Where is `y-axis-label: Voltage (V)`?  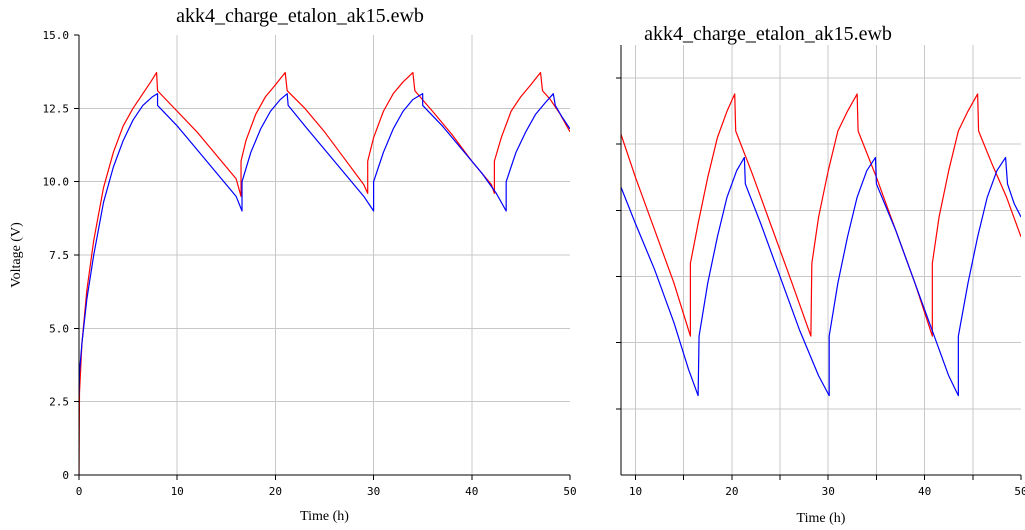 y-axis-label: Voltage (V) is located at coordinates (16, 255).